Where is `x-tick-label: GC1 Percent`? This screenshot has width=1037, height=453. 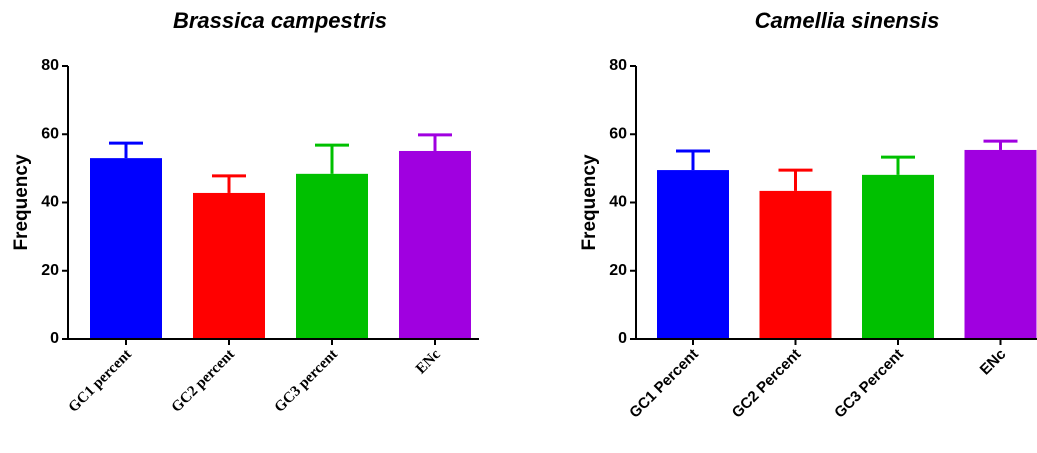 x-tick-label: GC1 Percent is located at coordinates (664, 384).